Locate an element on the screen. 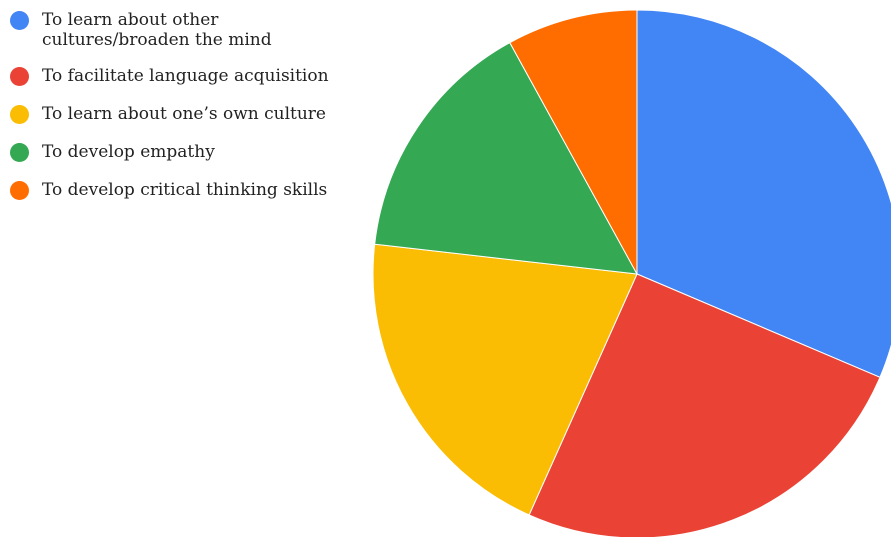  legend-item-empathy: To develop empathy is located at coordinates (175, 152).